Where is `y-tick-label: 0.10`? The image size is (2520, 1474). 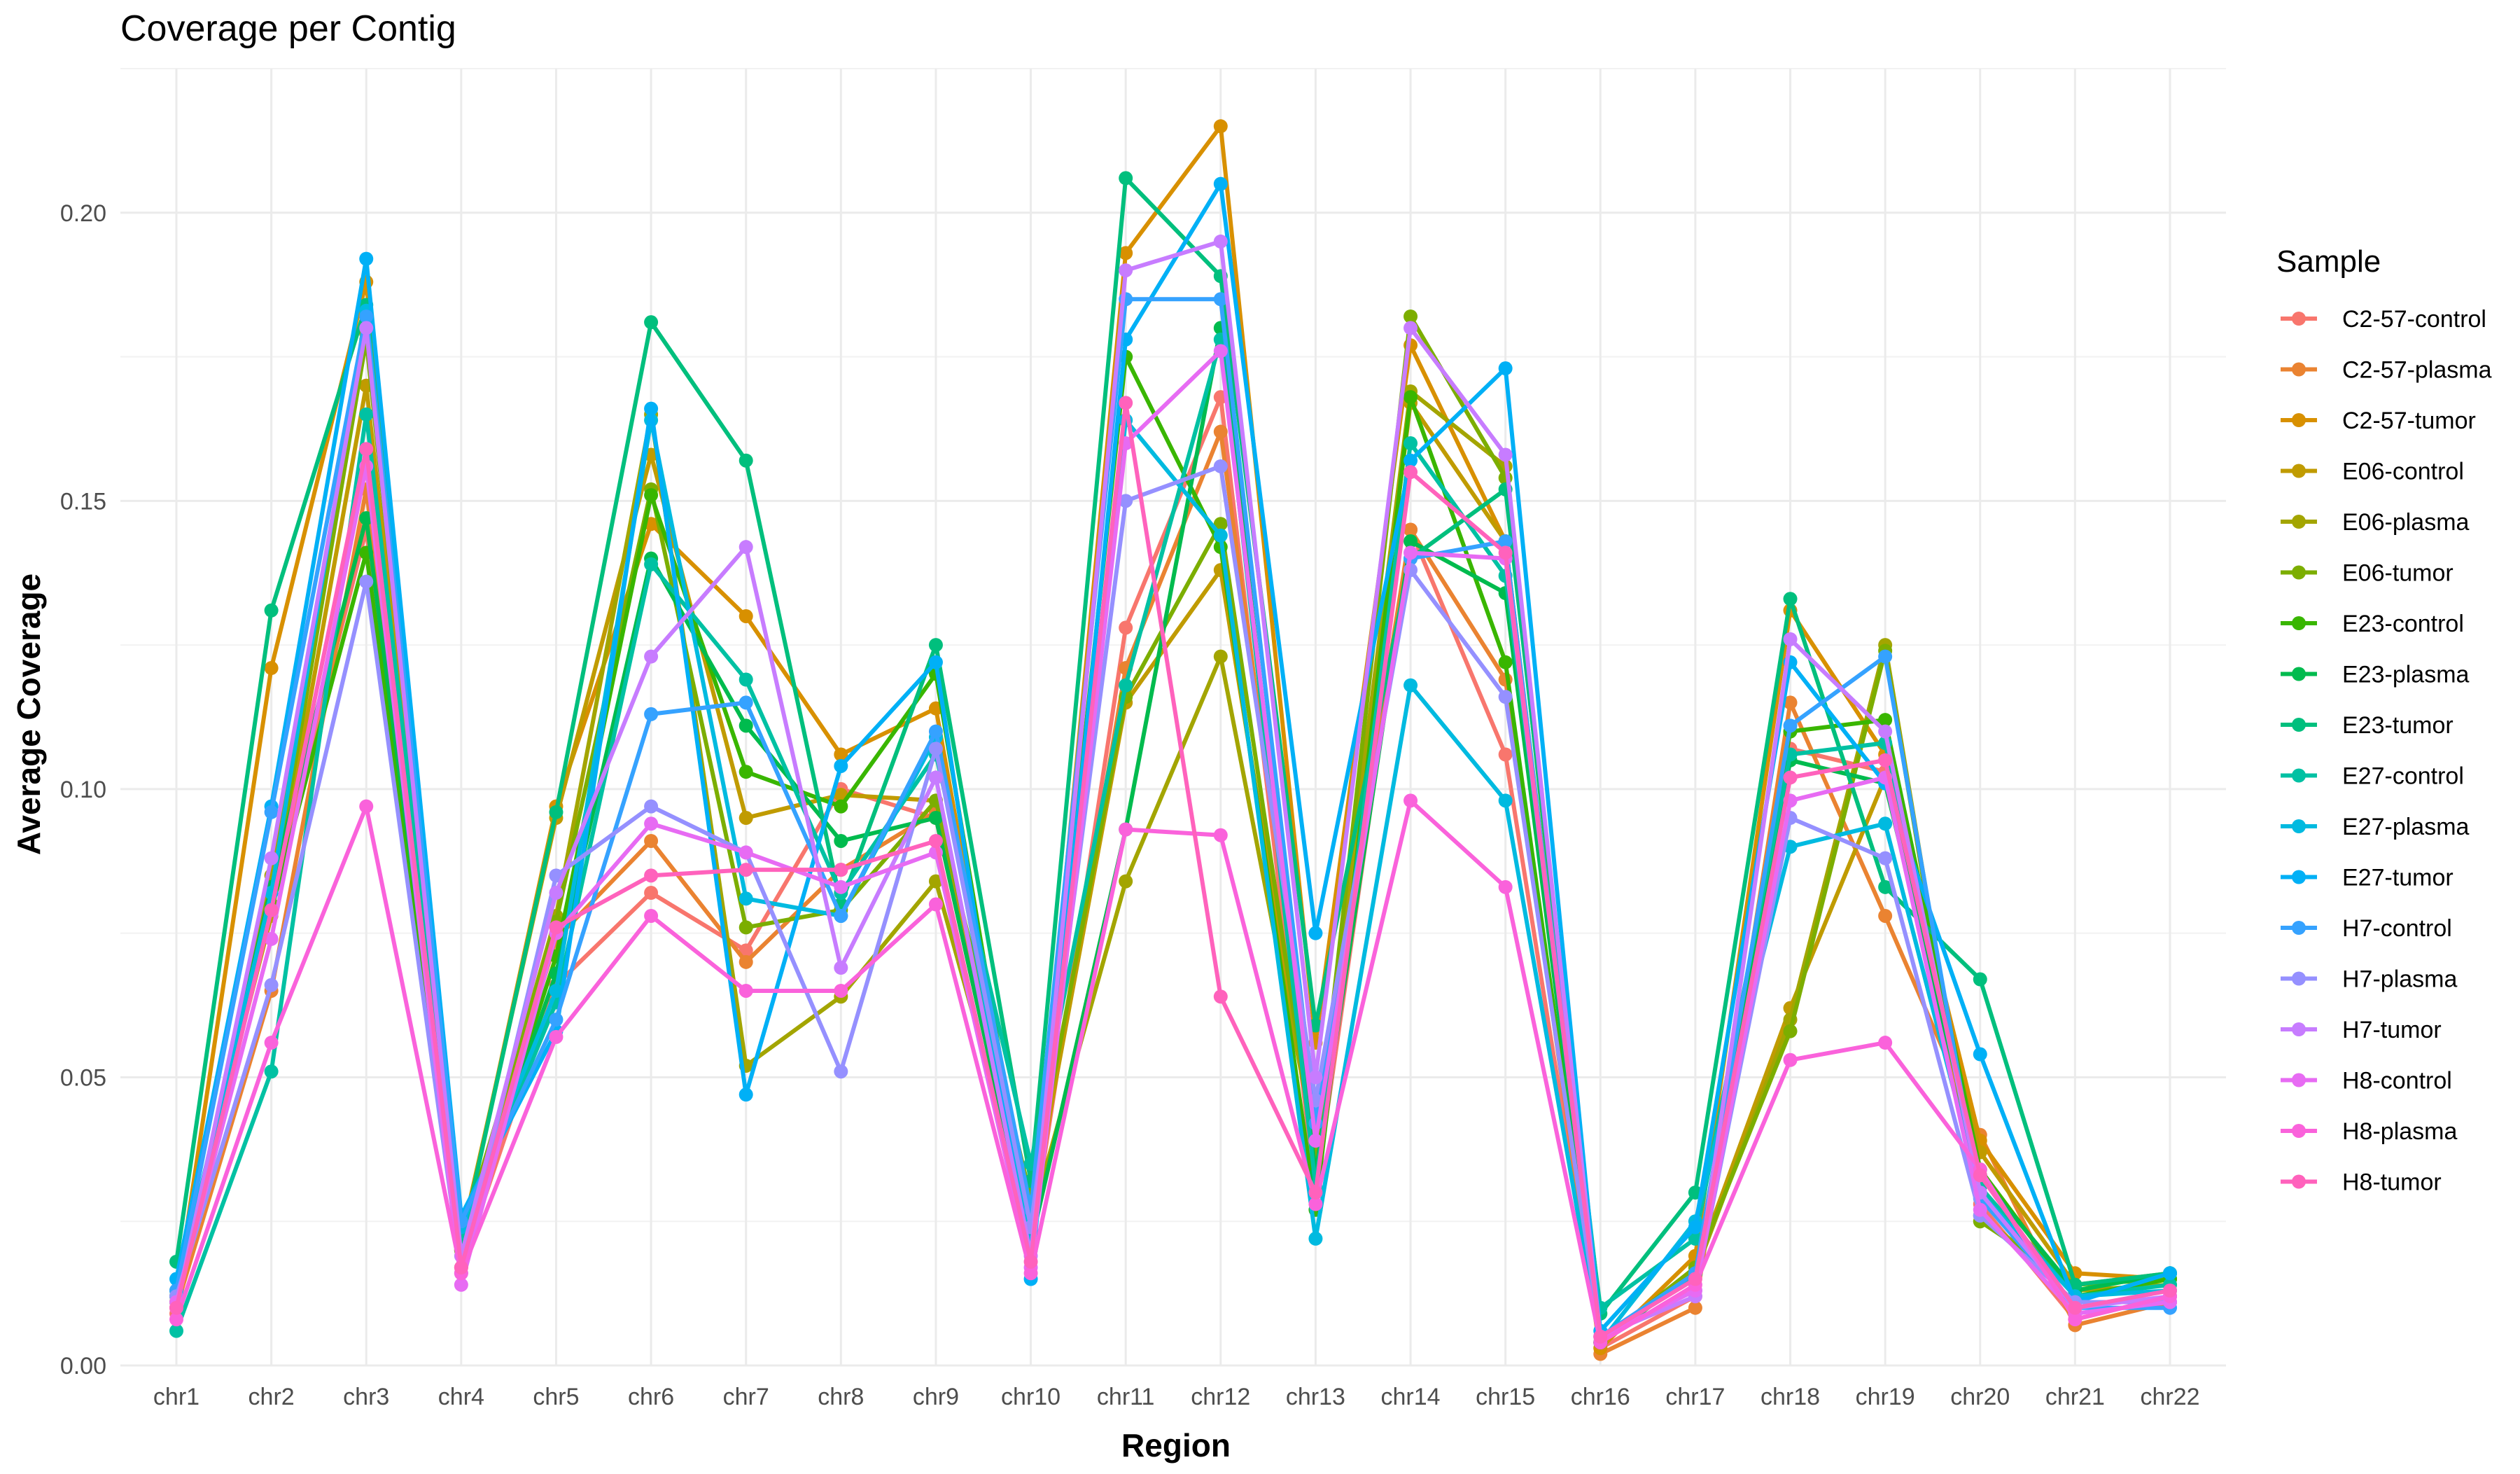 y-tick-label: 0.10 is located at coordinates (83, 790).